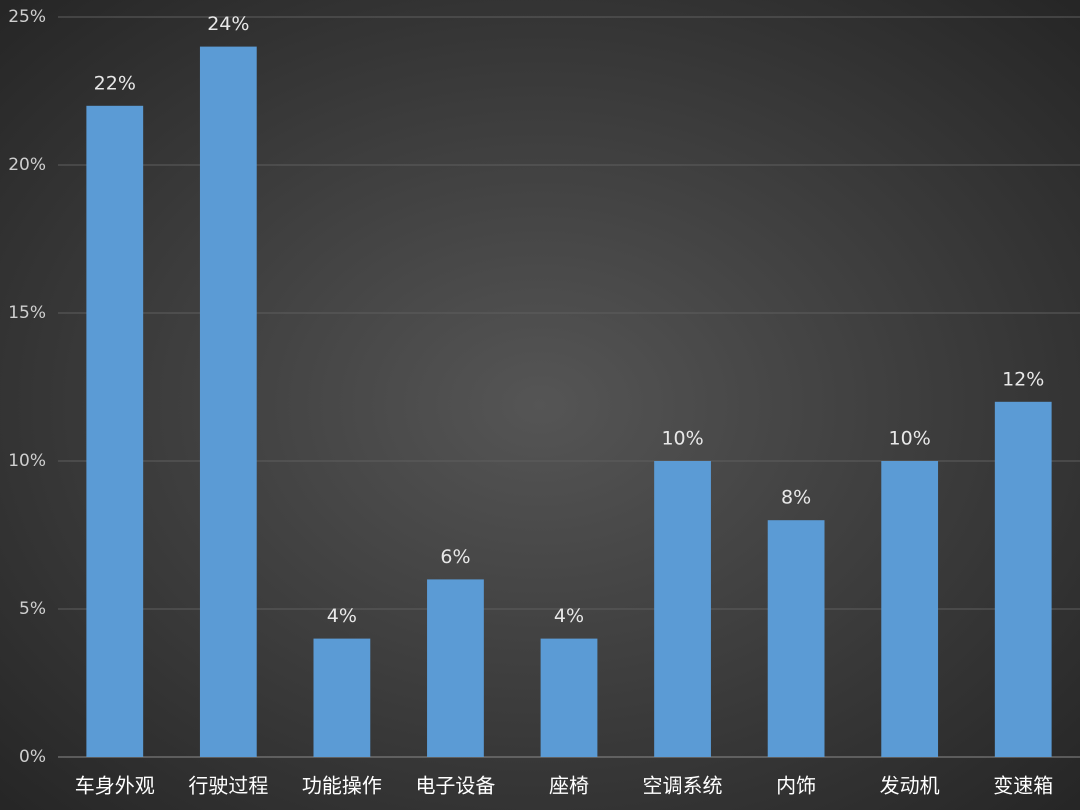 This screenshot has height=810, width=1080. What do you see at coordinates (228, 786) in the screenshot?
I see `x-tick-label: 行驶过程` at bounding box center [228, 786].